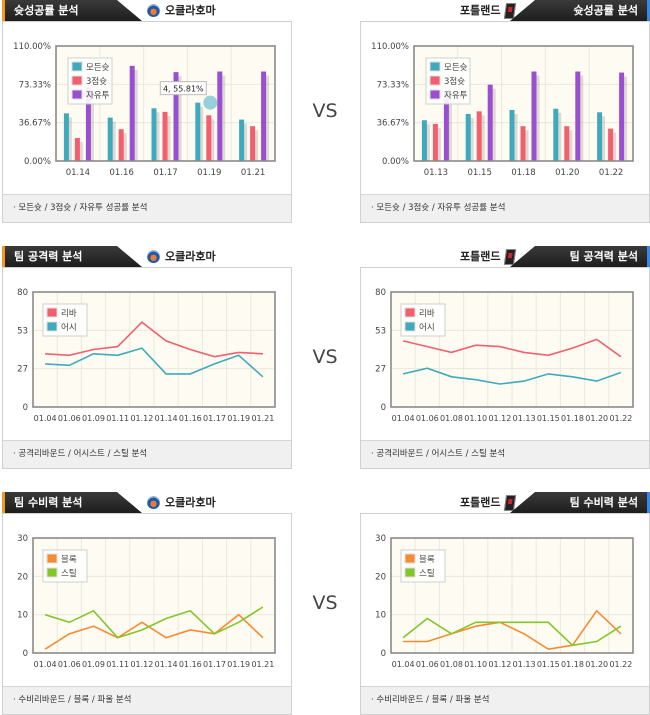  What do you see at coordinates (512, 632) in the screenshot?
I see `line-스틸` at bounding box center [512, 632].